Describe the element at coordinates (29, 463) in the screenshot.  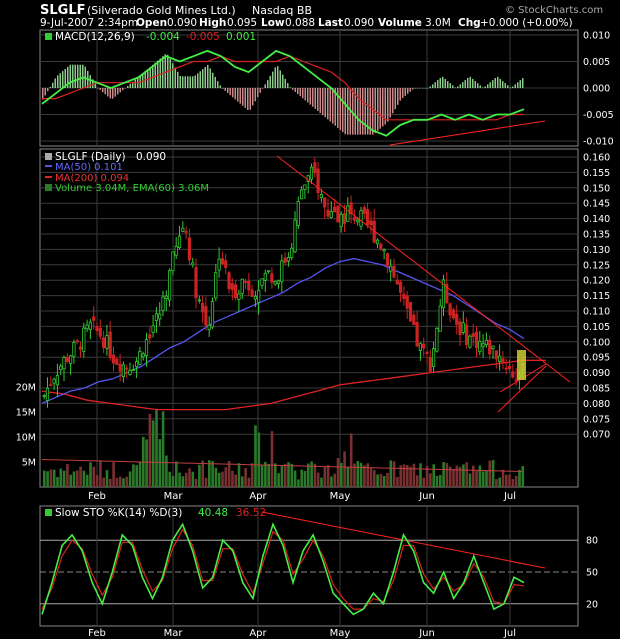
I see `volume-tick-label: 5M` at that location.